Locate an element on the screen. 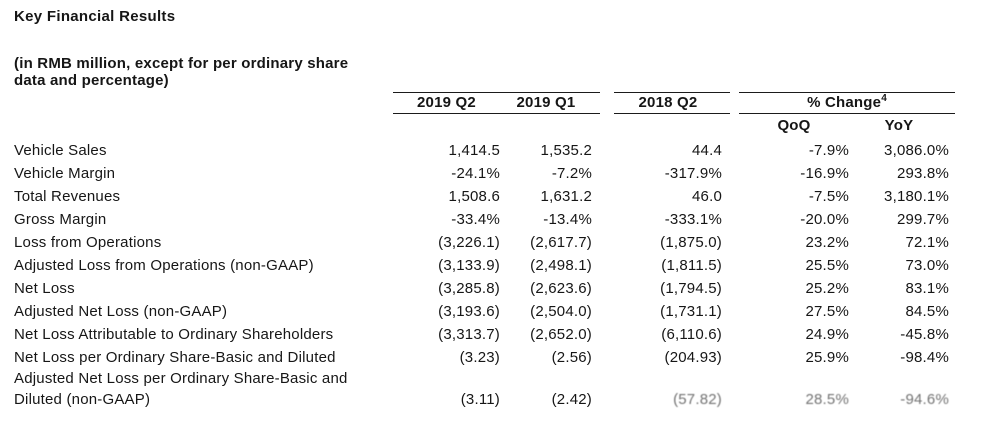 This screenshot has width=985, height=433. cell-q2-2018: (1,875.0) is located at coordinates (691, 242).